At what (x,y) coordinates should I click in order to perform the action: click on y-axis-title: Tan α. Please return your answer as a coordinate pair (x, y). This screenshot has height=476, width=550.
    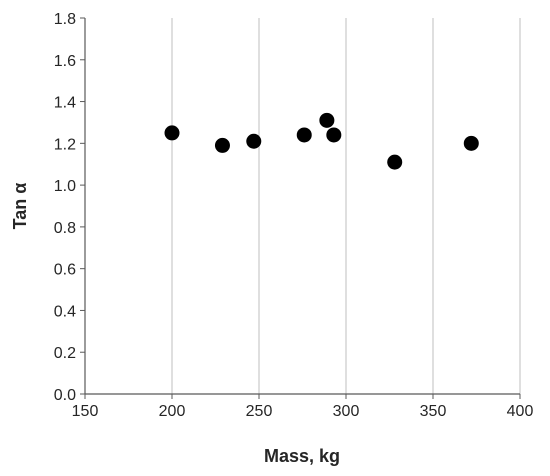
    Looking at the image, I should click on (20, 206).